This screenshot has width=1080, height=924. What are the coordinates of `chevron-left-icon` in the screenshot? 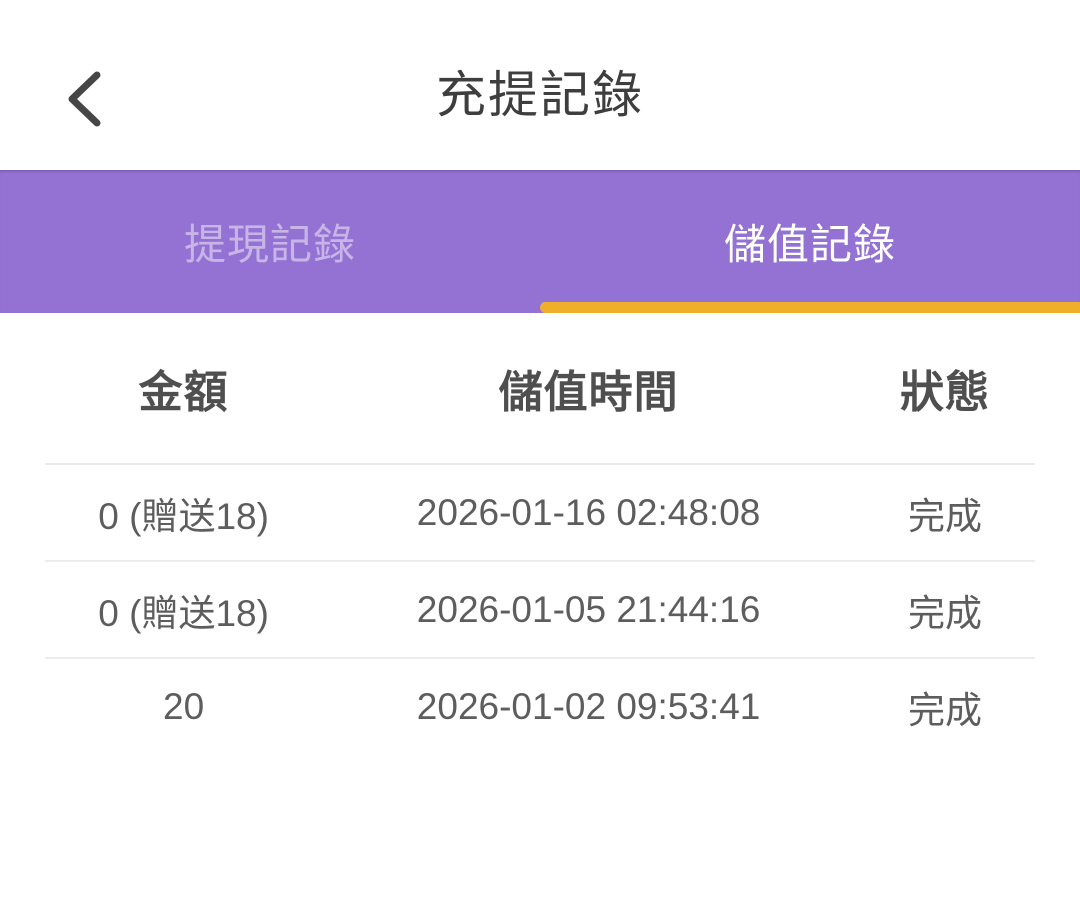 It's located at (84, 99).